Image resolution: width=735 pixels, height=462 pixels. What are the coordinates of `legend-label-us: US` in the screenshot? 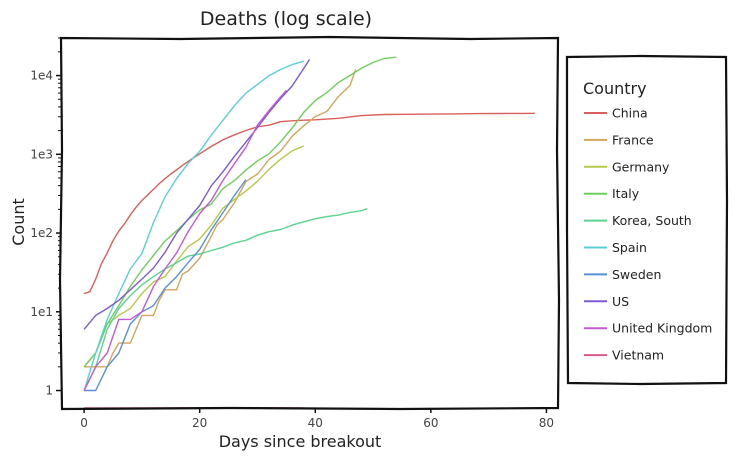 It's located at (620, 301).